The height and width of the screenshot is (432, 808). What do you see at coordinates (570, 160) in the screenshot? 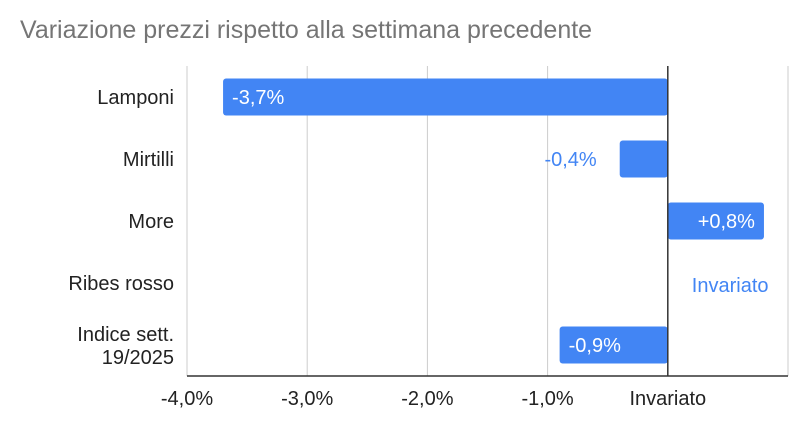
I see `data-label: -0,4%` at bounding box center [570, 160].